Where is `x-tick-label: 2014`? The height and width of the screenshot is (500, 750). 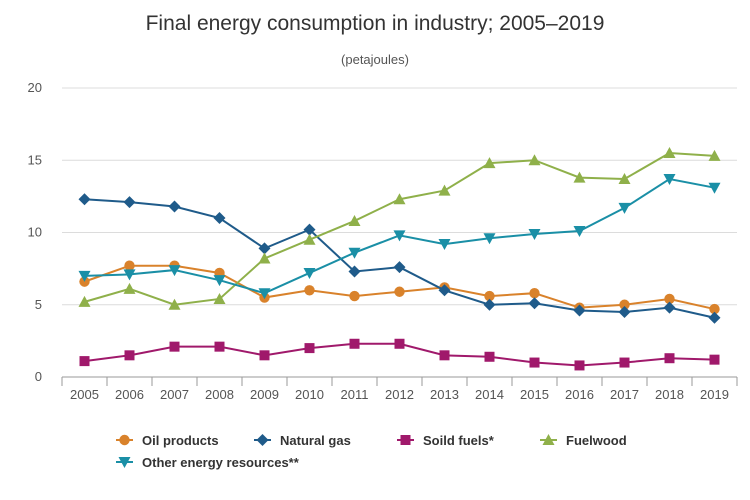
x-tick-label: 2014 is located at coordinates (489, 394).